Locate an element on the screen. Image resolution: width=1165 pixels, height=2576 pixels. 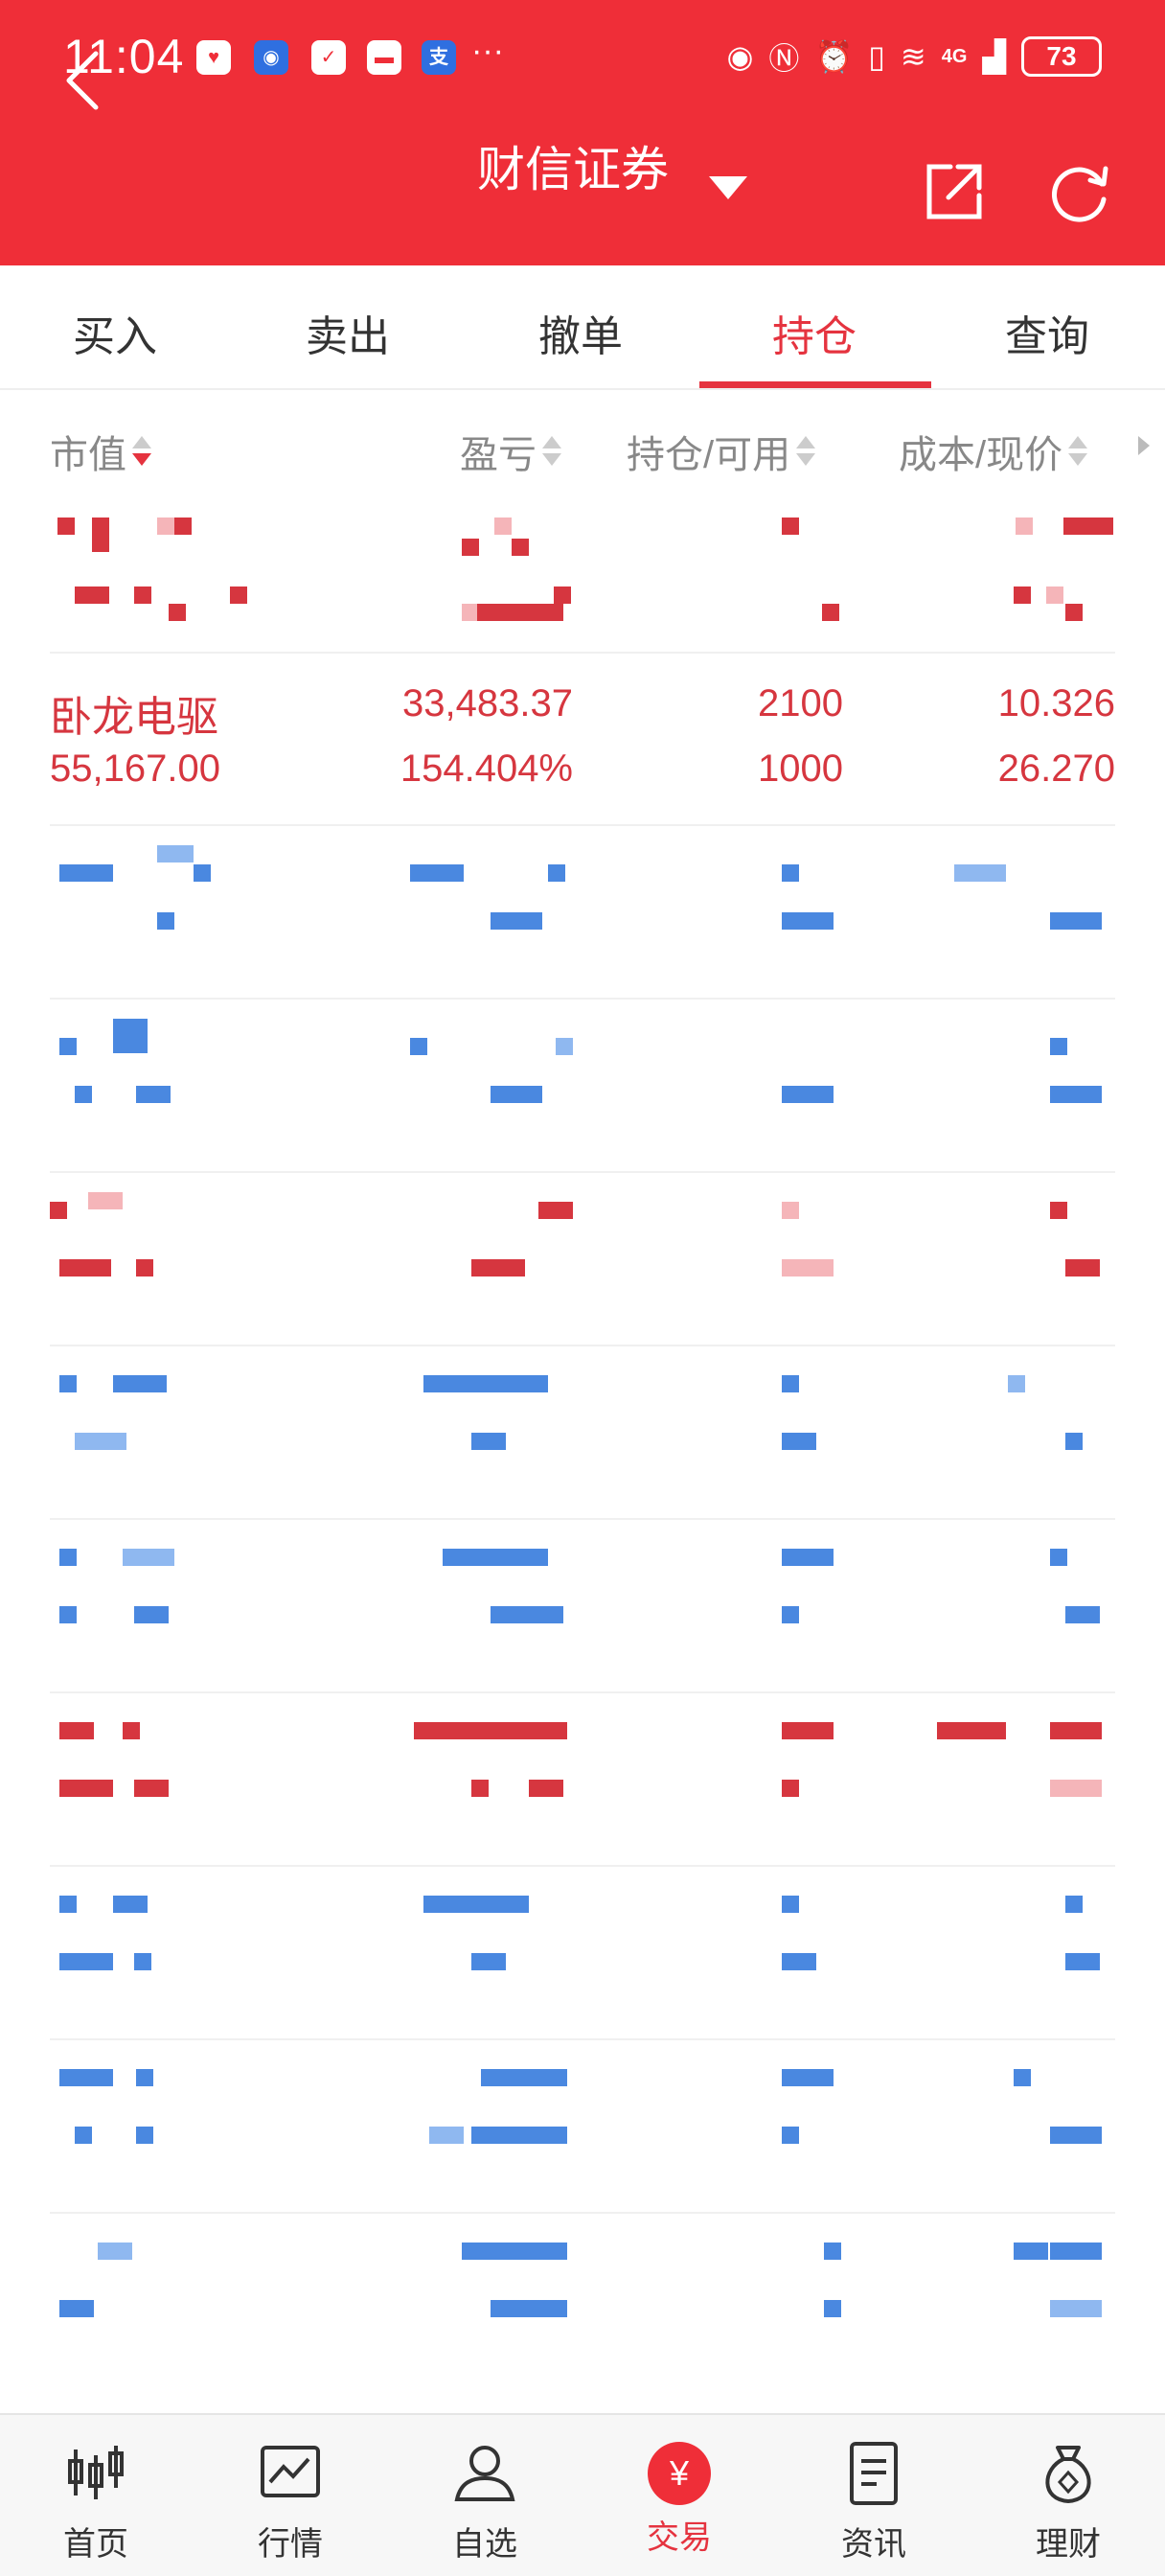
available-qty: 1000 is located at coordinates (800, 769).